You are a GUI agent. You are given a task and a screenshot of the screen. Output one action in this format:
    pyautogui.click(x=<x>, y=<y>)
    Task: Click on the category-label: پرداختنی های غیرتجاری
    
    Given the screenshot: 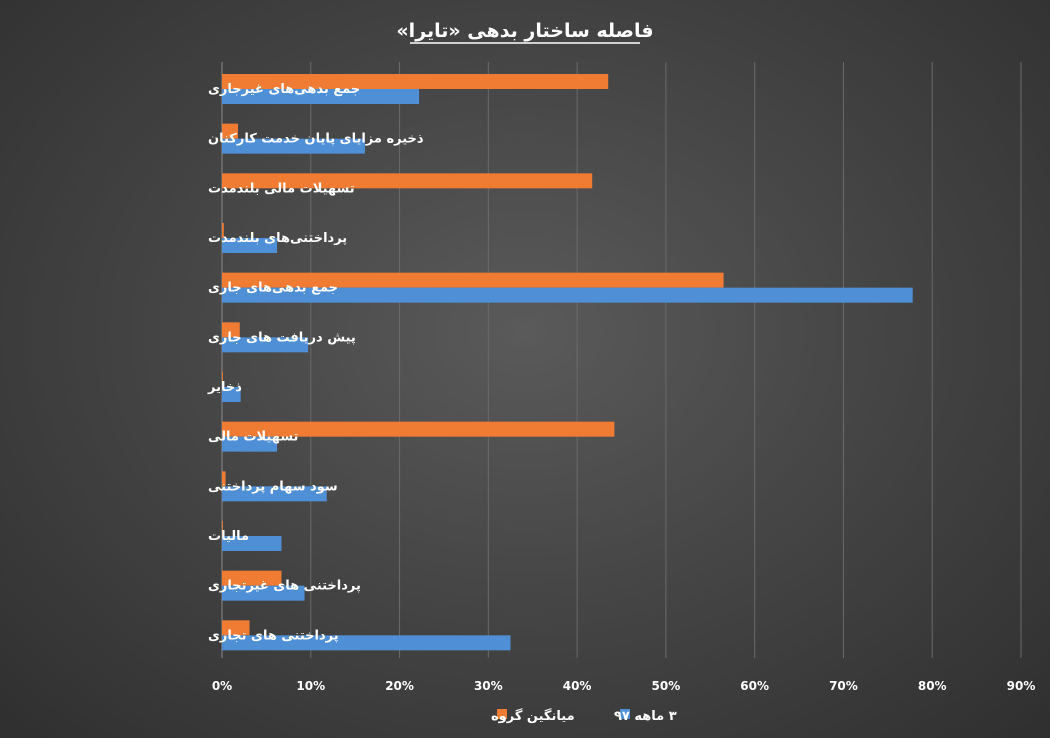 What is the action you would take?
    pyautogui.click(x=284, y=586)
    